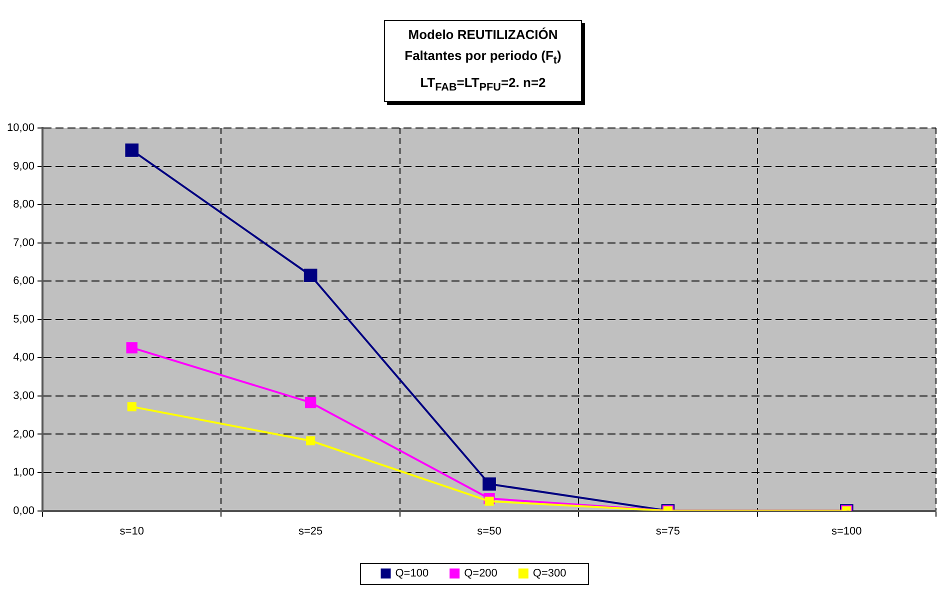 The width and height of the screenshot is (946, 589). I want to click on y-tick-label: 4,00, so click(24, 358).